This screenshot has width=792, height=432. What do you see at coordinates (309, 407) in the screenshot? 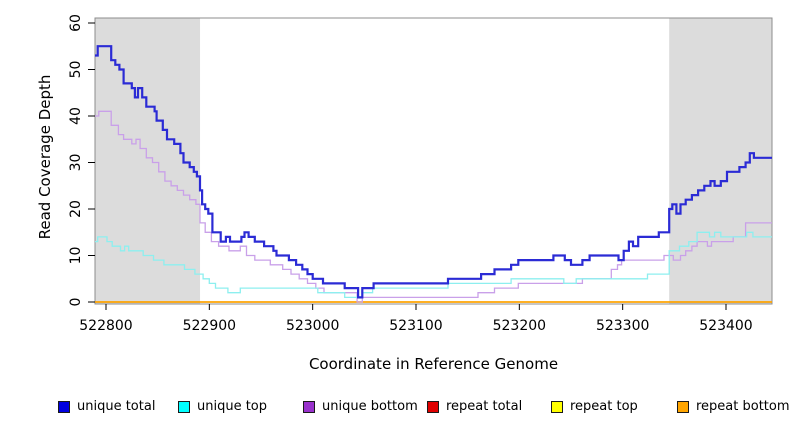
I see `legend-swatch-unique-bottom` at bounding box center [309, 407].